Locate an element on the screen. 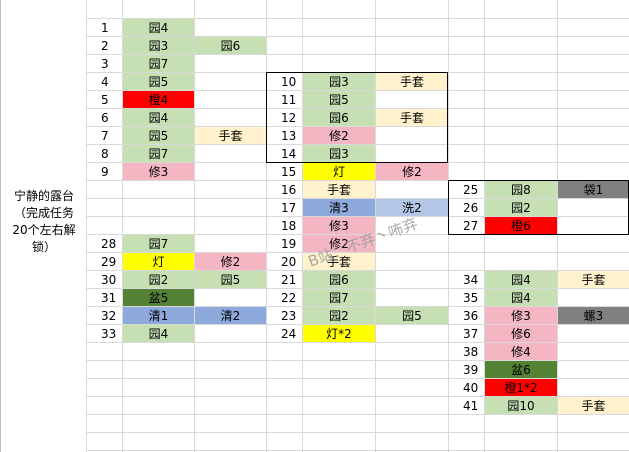 This screenshot has width=629, height=452. row-number-cell: 17 is located at coordinates (289, 208).